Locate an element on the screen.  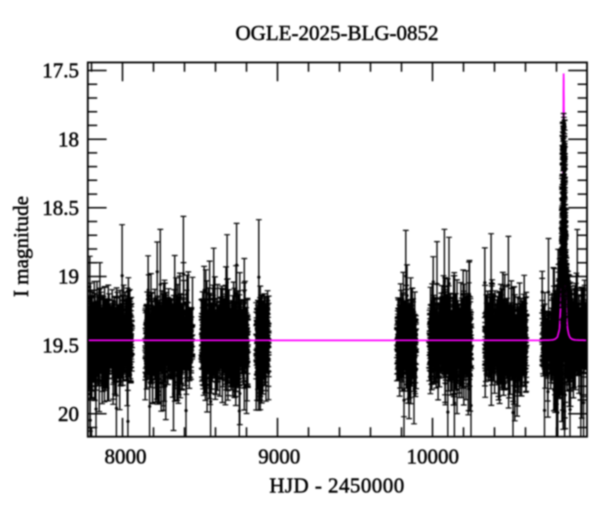
svg-text: HJD - 2450000 is located at coordinates (336, 486).